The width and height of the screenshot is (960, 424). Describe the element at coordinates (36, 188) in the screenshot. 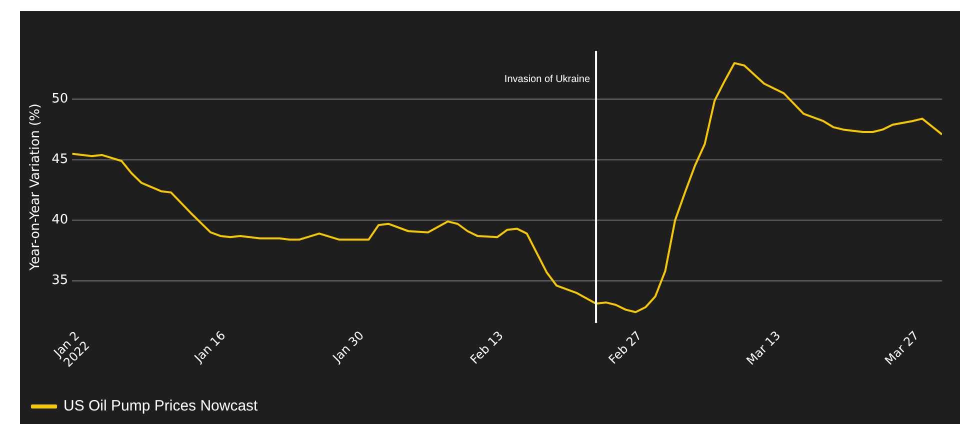

I see `y-axis-title: Year-on-Year Variation (%)` at that location.